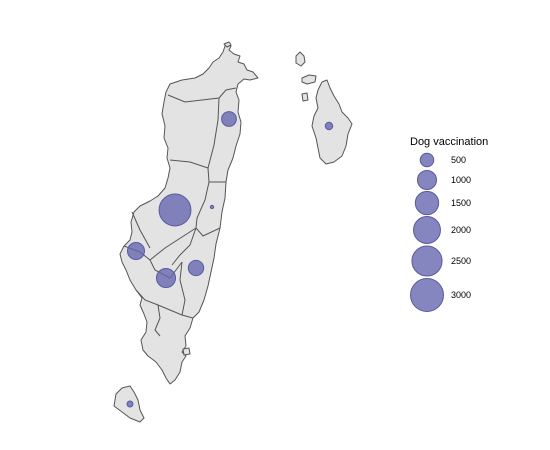 The image size is (550, 450). What do you see at coordinates (212, 207) in the screenshot?
I see `bubble-central-east` at bounding box center [212, 207].